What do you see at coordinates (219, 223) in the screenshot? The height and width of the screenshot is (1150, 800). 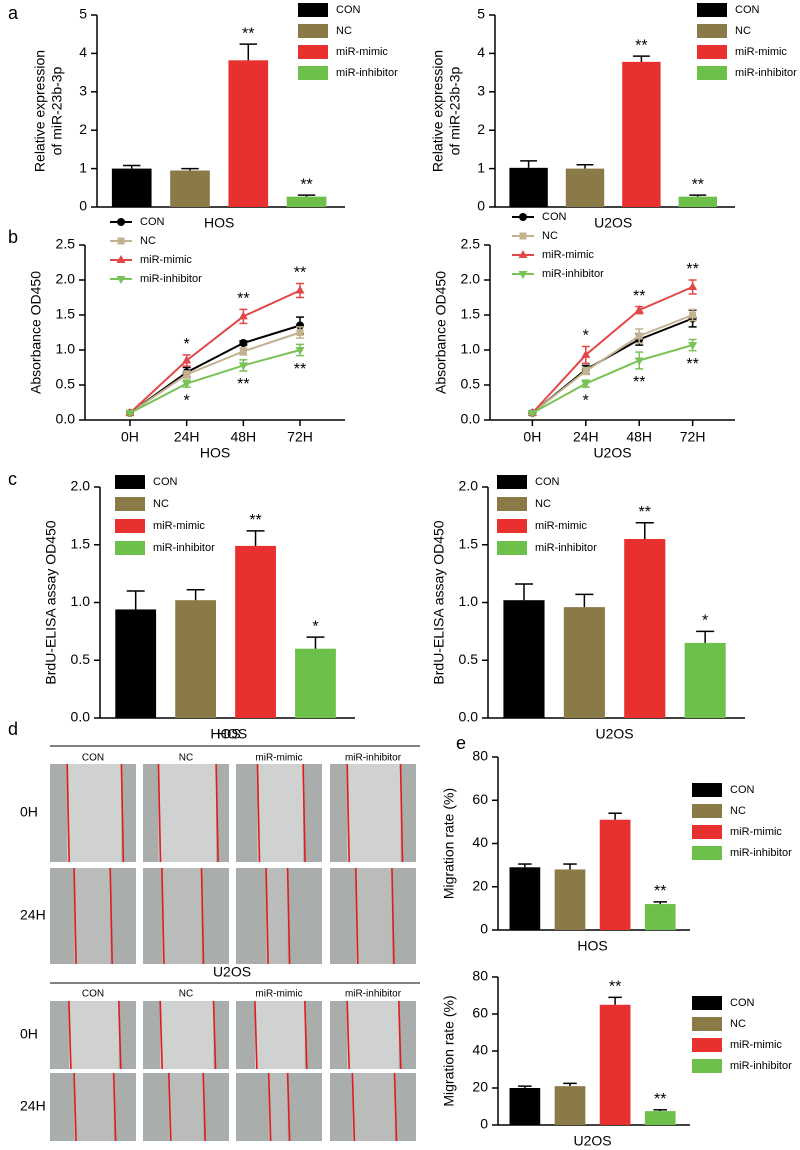 I see `x-axis-label: HOS` at bounding box center [219, 223].